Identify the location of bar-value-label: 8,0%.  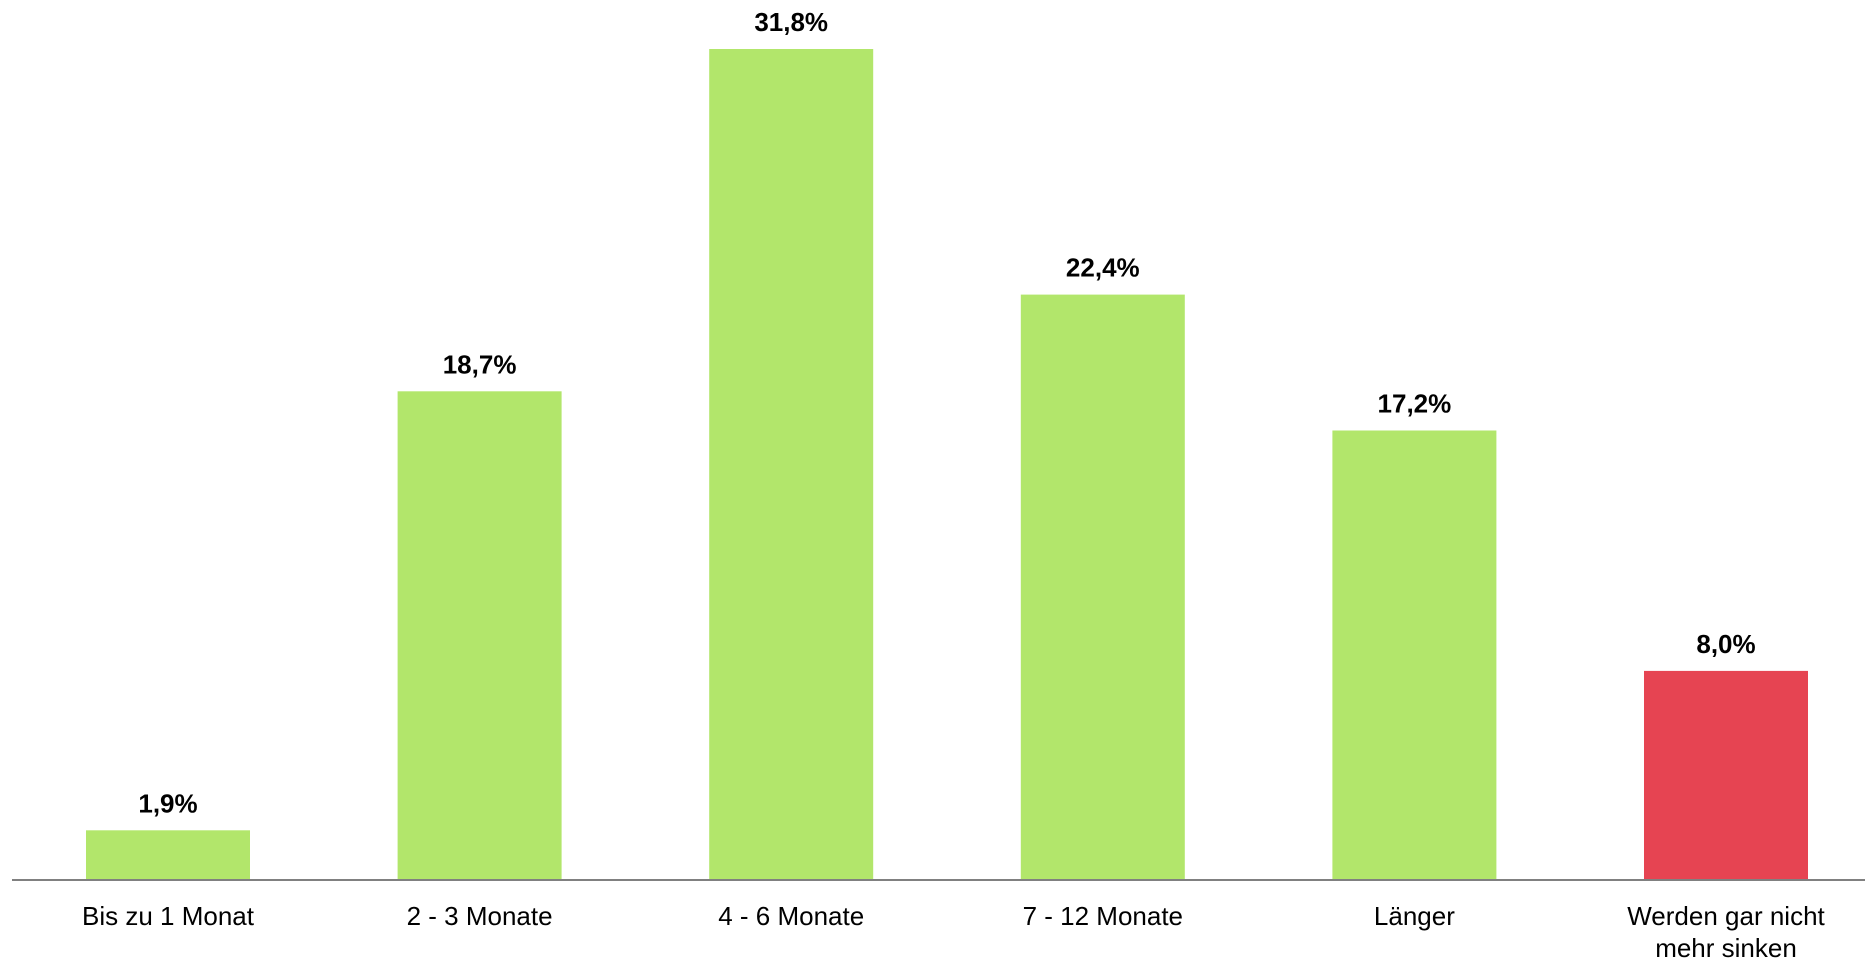
(1725, 644).